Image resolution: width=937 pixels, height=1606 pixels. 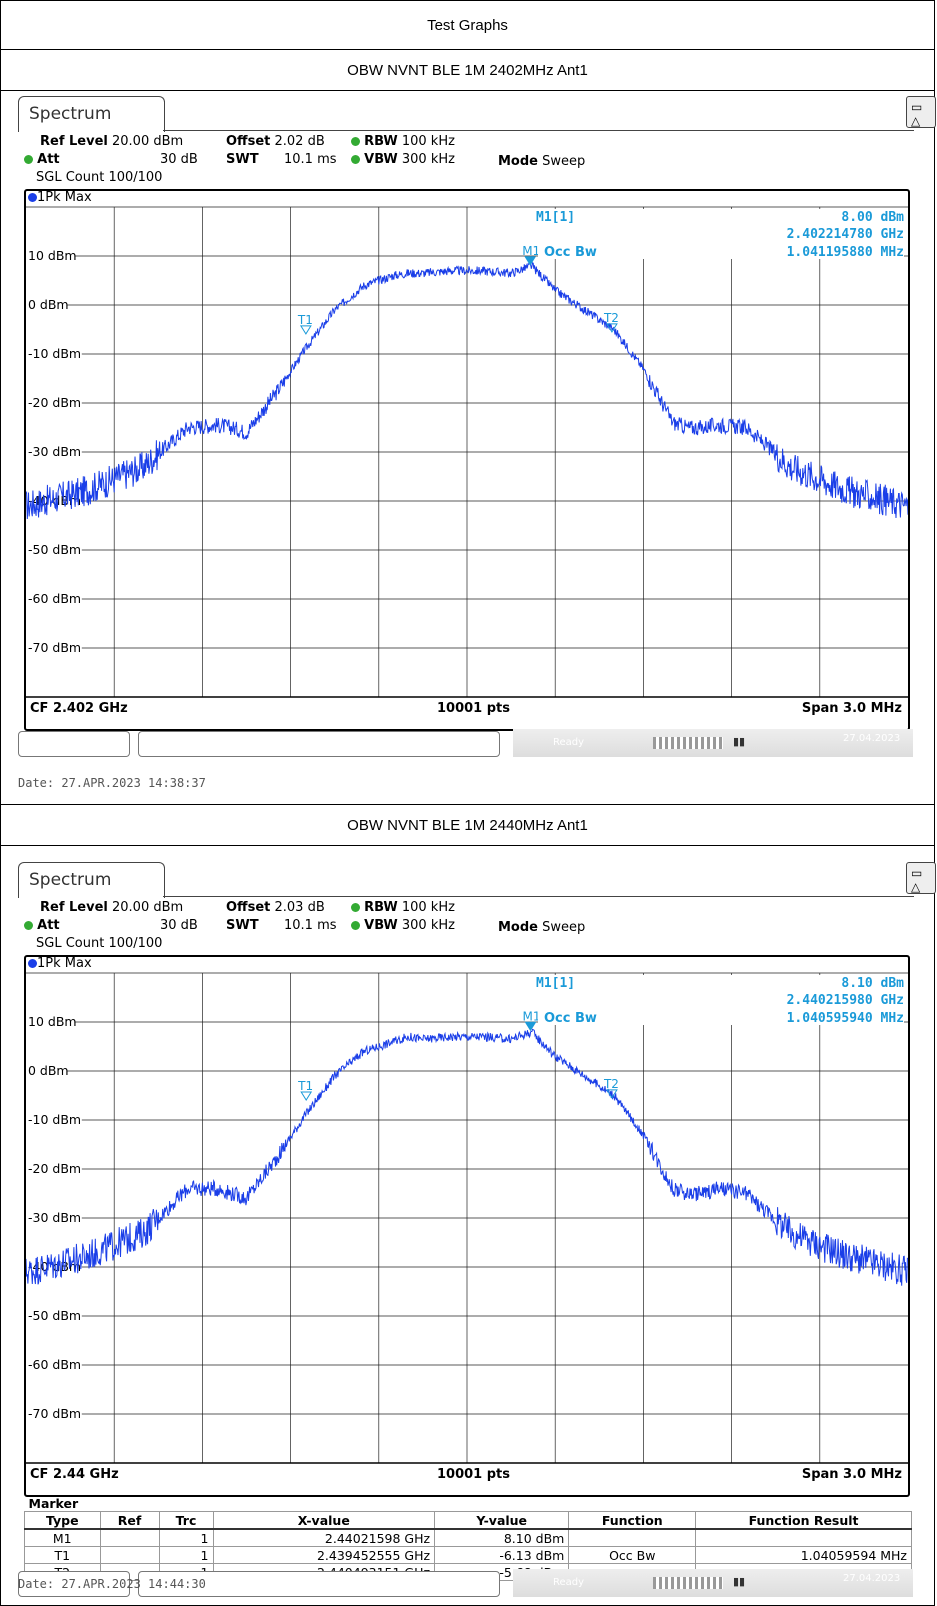 I want to click on table-row: M1 1 2.44021598 GHz 8.10 dBm, so click(x=468, y=1537).